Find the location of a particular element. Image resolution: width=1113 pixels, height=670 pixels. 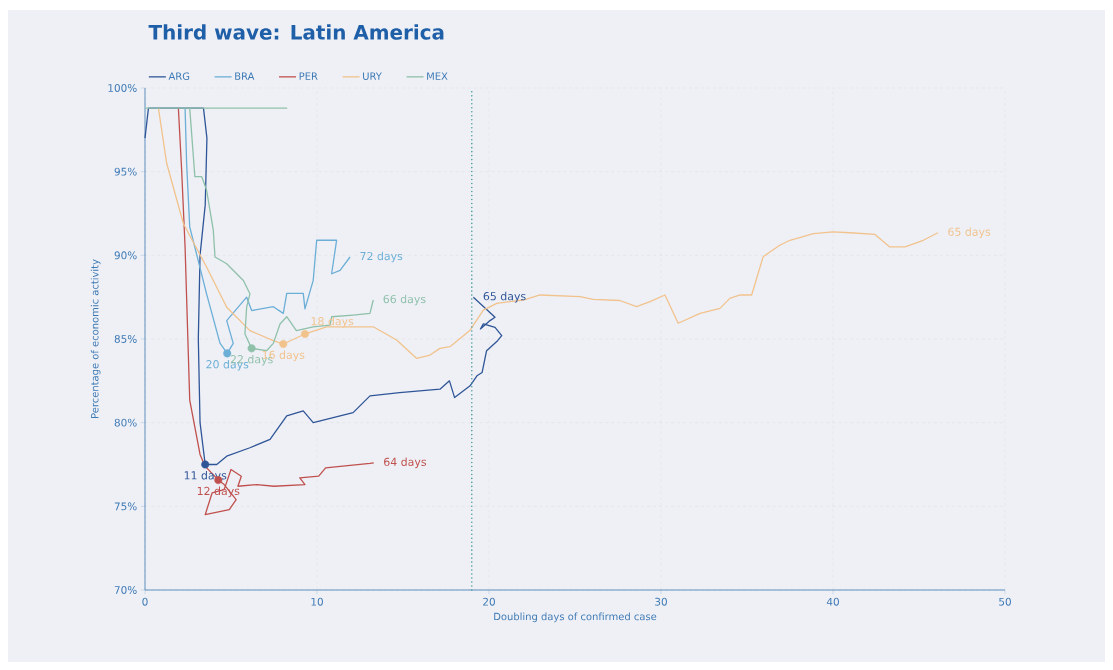

y-tick-label: 100% is located at coordinates (122, 88).